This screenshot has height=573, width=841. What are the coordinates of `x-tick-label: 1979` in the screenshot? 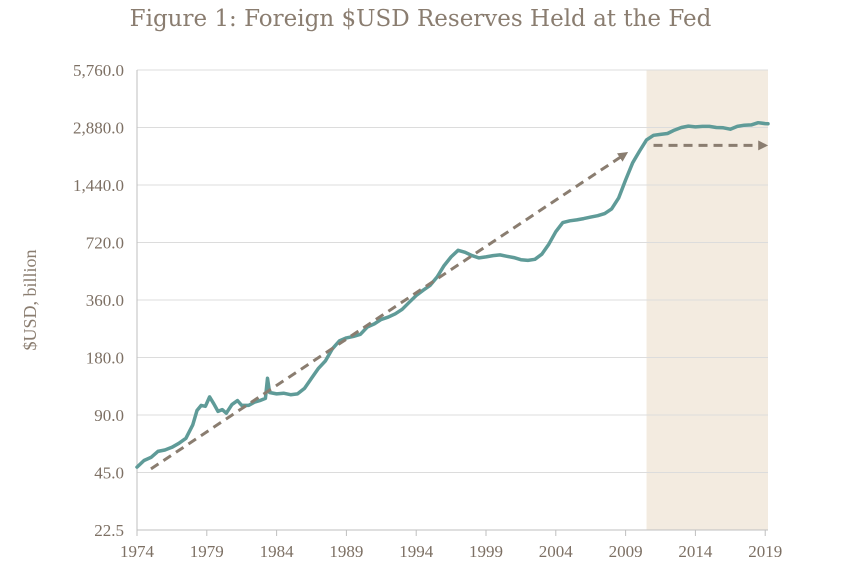 It's located at (207, 551).